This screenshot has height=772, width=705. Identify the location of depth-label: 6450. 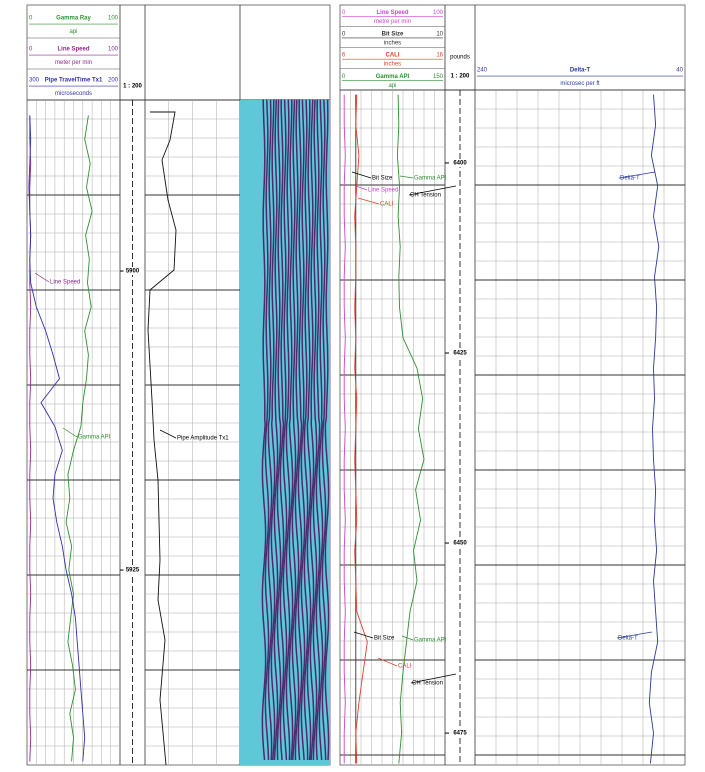
(460, 544).